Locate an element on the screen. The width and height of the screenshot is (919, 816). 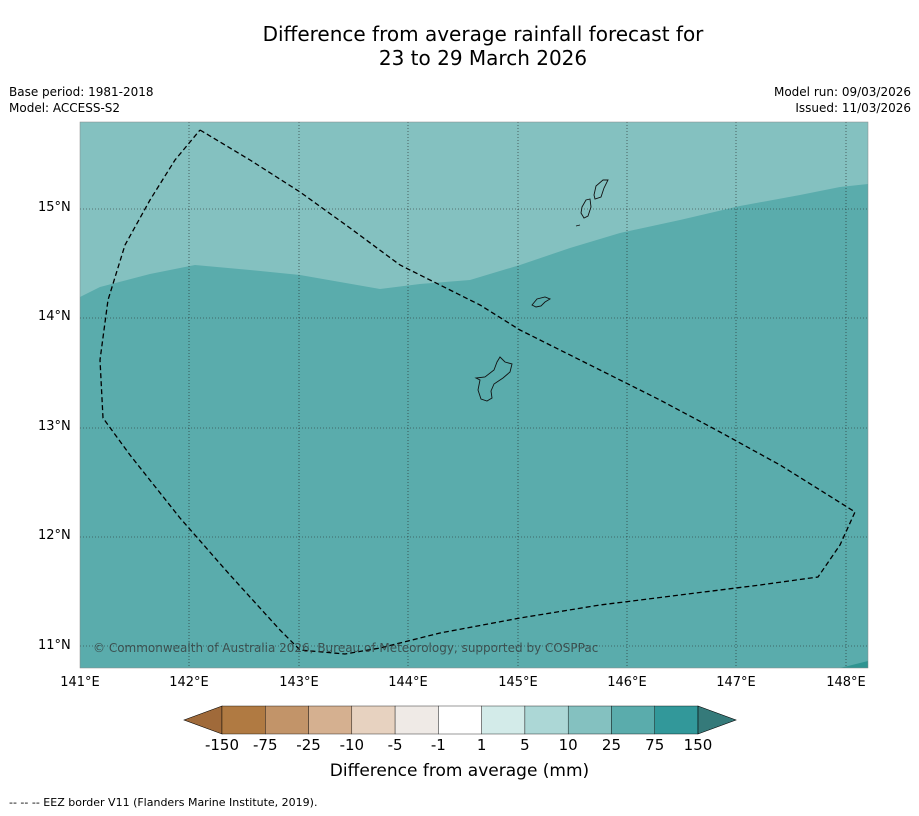
issued-date: Issued: 11/03/2026 is located at coordinates (853, 108).